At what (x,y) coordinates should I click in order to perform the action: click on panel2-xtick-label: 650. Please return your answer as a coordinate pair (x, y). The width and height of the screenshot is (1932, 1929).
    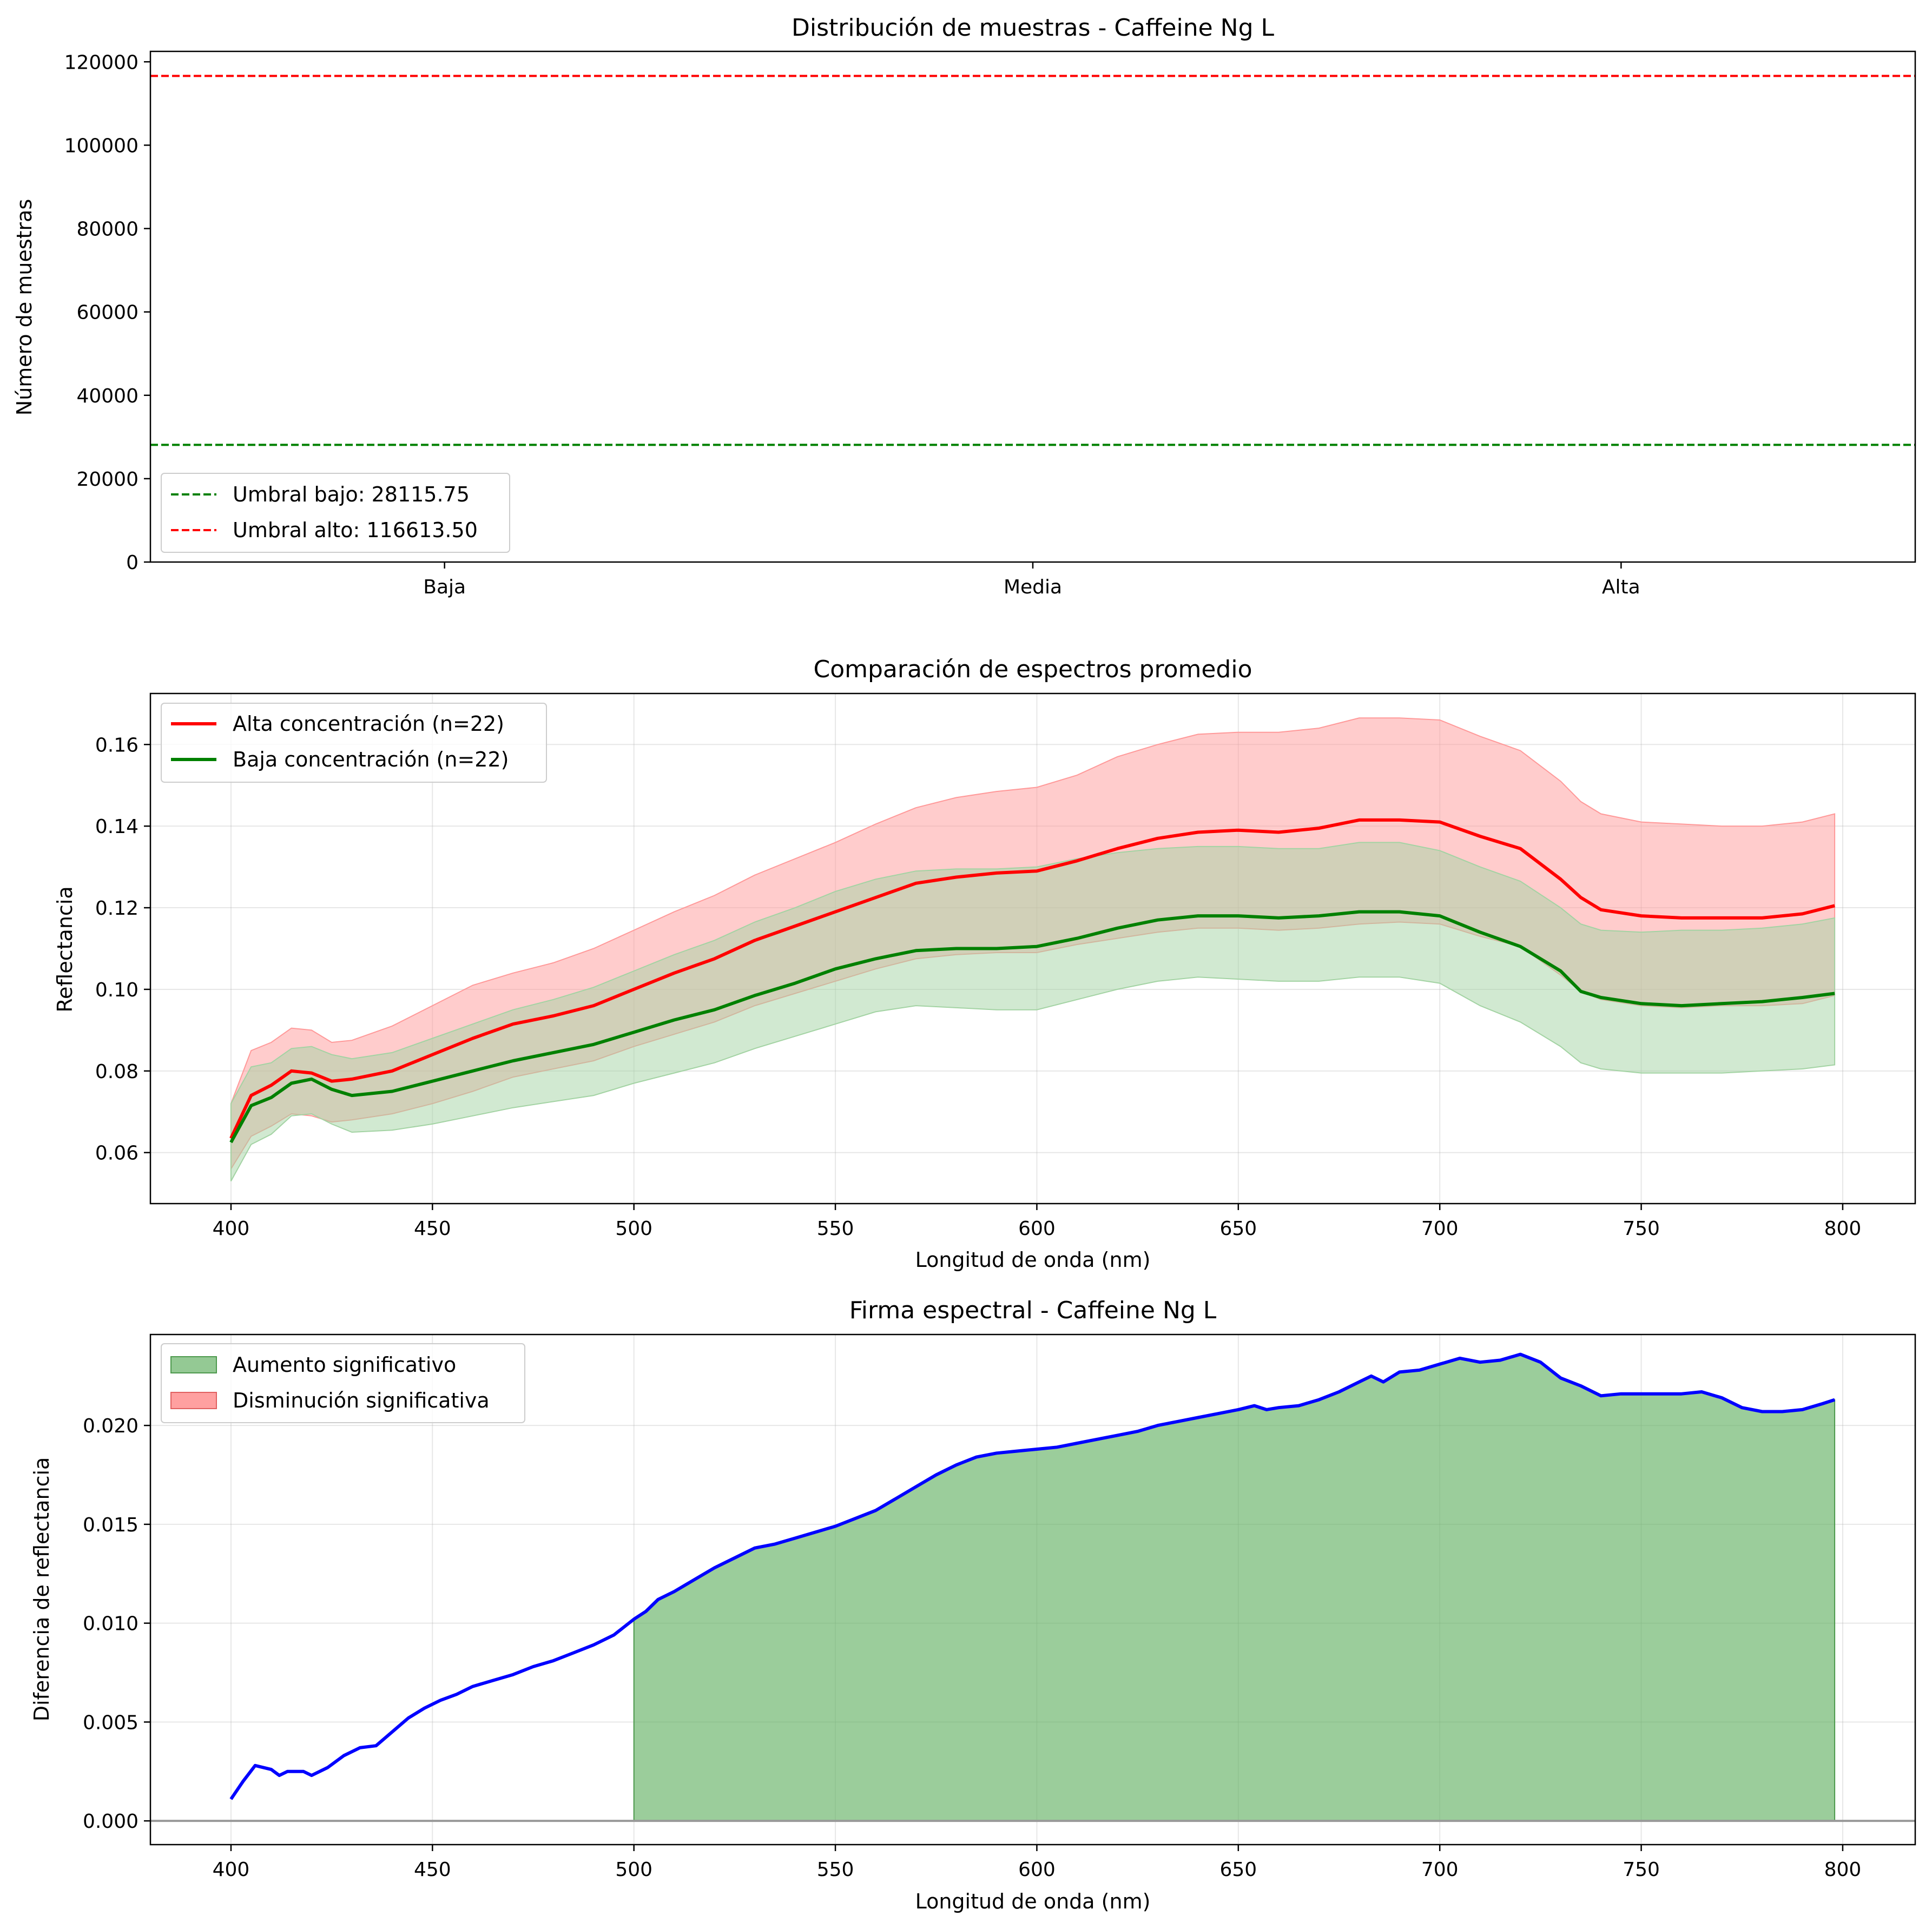
    Looking at the image, I should click on (1238, 1229).